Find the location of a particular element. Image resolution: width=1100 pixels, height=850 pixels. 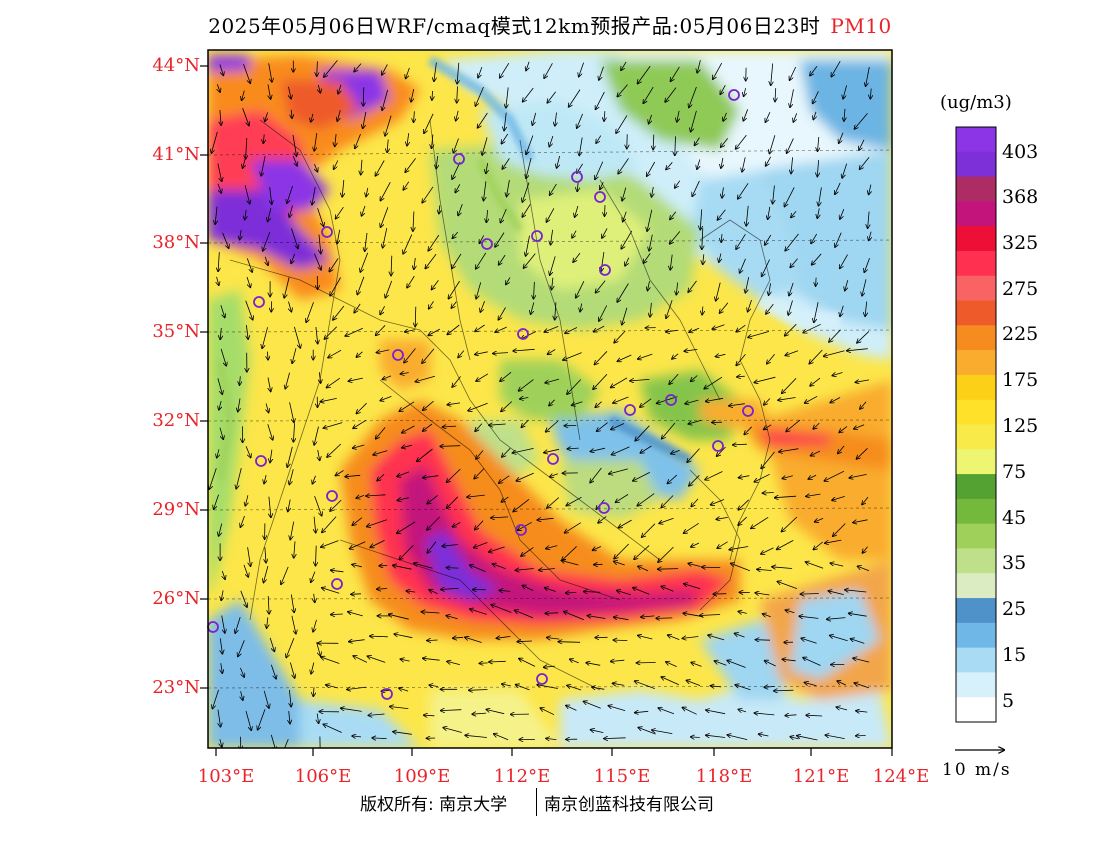

legend-label: 45 is located at coordinates (1014, 518).